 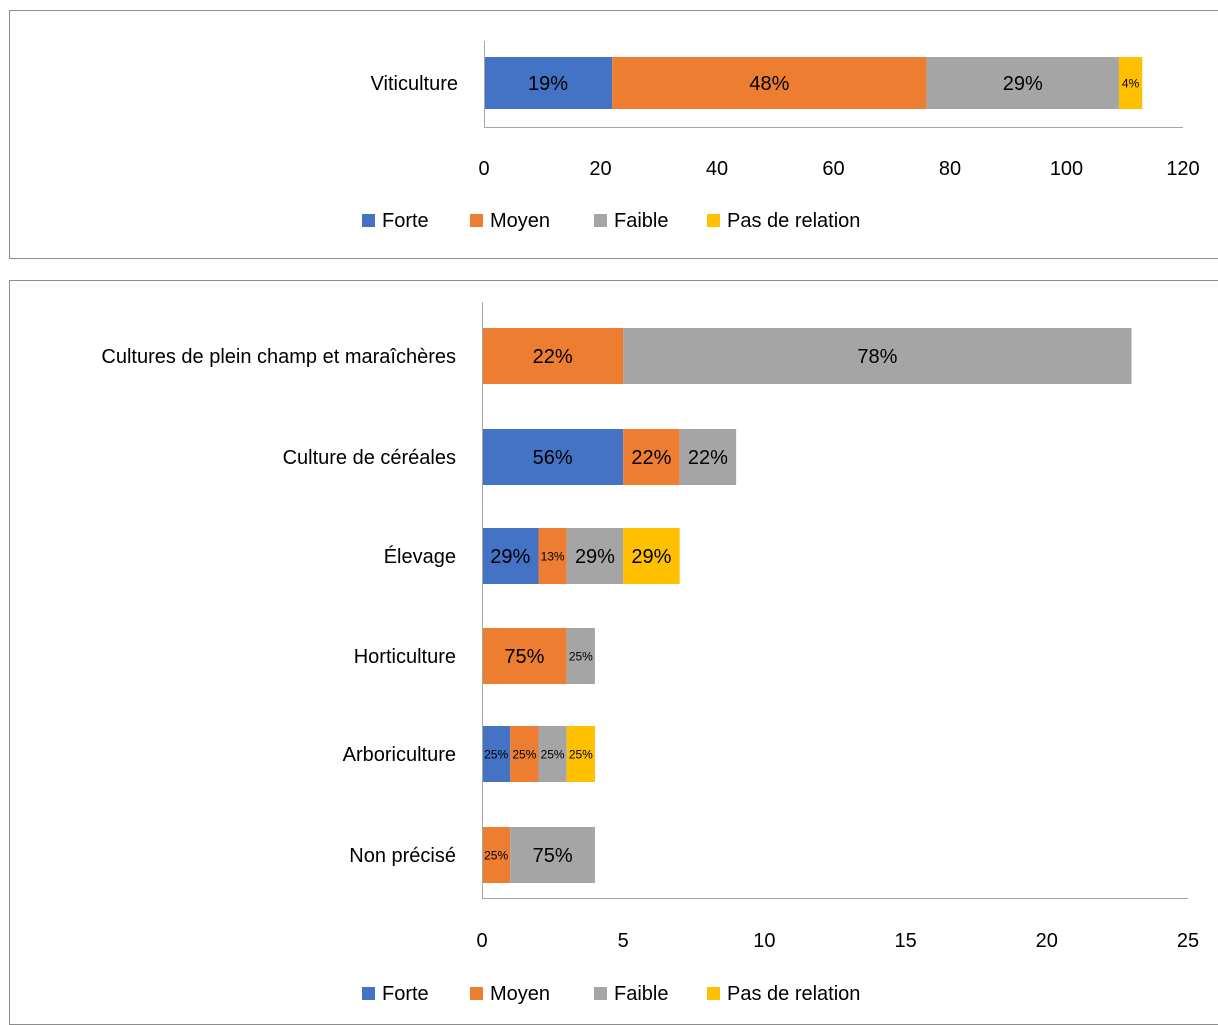 What do you see at coordinates (950, 169) in the screenshot?
I see `chart1-x-tick-label: 80` at bounding box center [950, 169].